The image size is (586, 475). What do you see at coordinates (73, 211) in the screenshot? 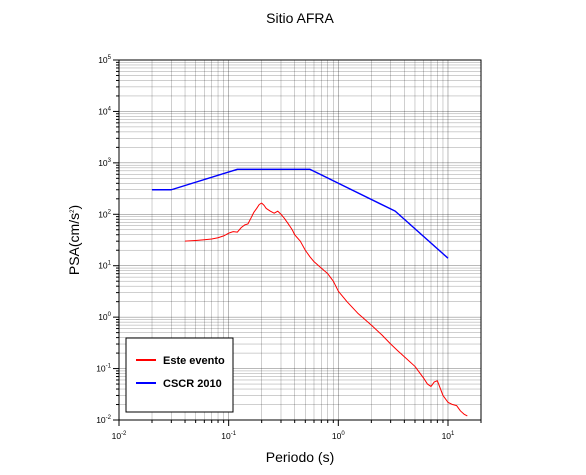
I see `y-axis-label-exponent: 2` at bounding box center [73, 211].